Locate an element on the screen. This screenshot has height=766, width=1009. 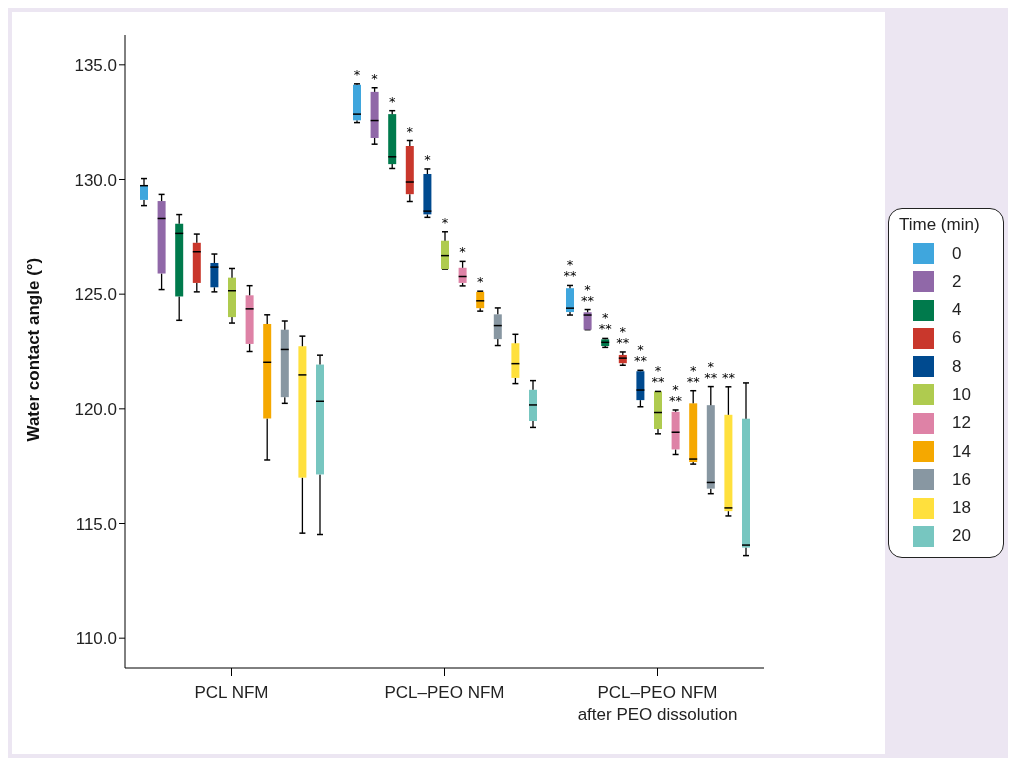
legend-label: 10 is located at coordinates (961, 394).